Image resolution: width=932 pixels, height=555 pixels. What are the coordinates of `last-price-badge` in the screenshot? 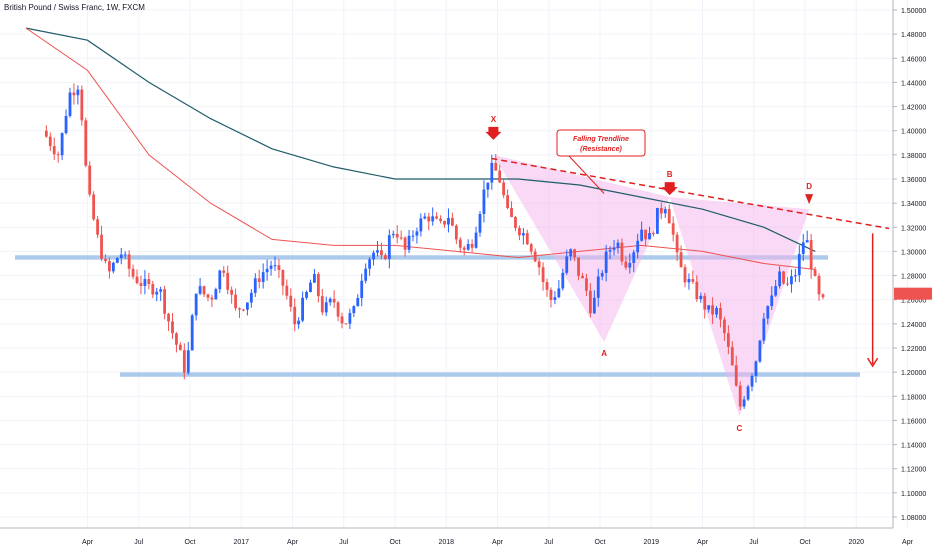 It's located at (913, 293).